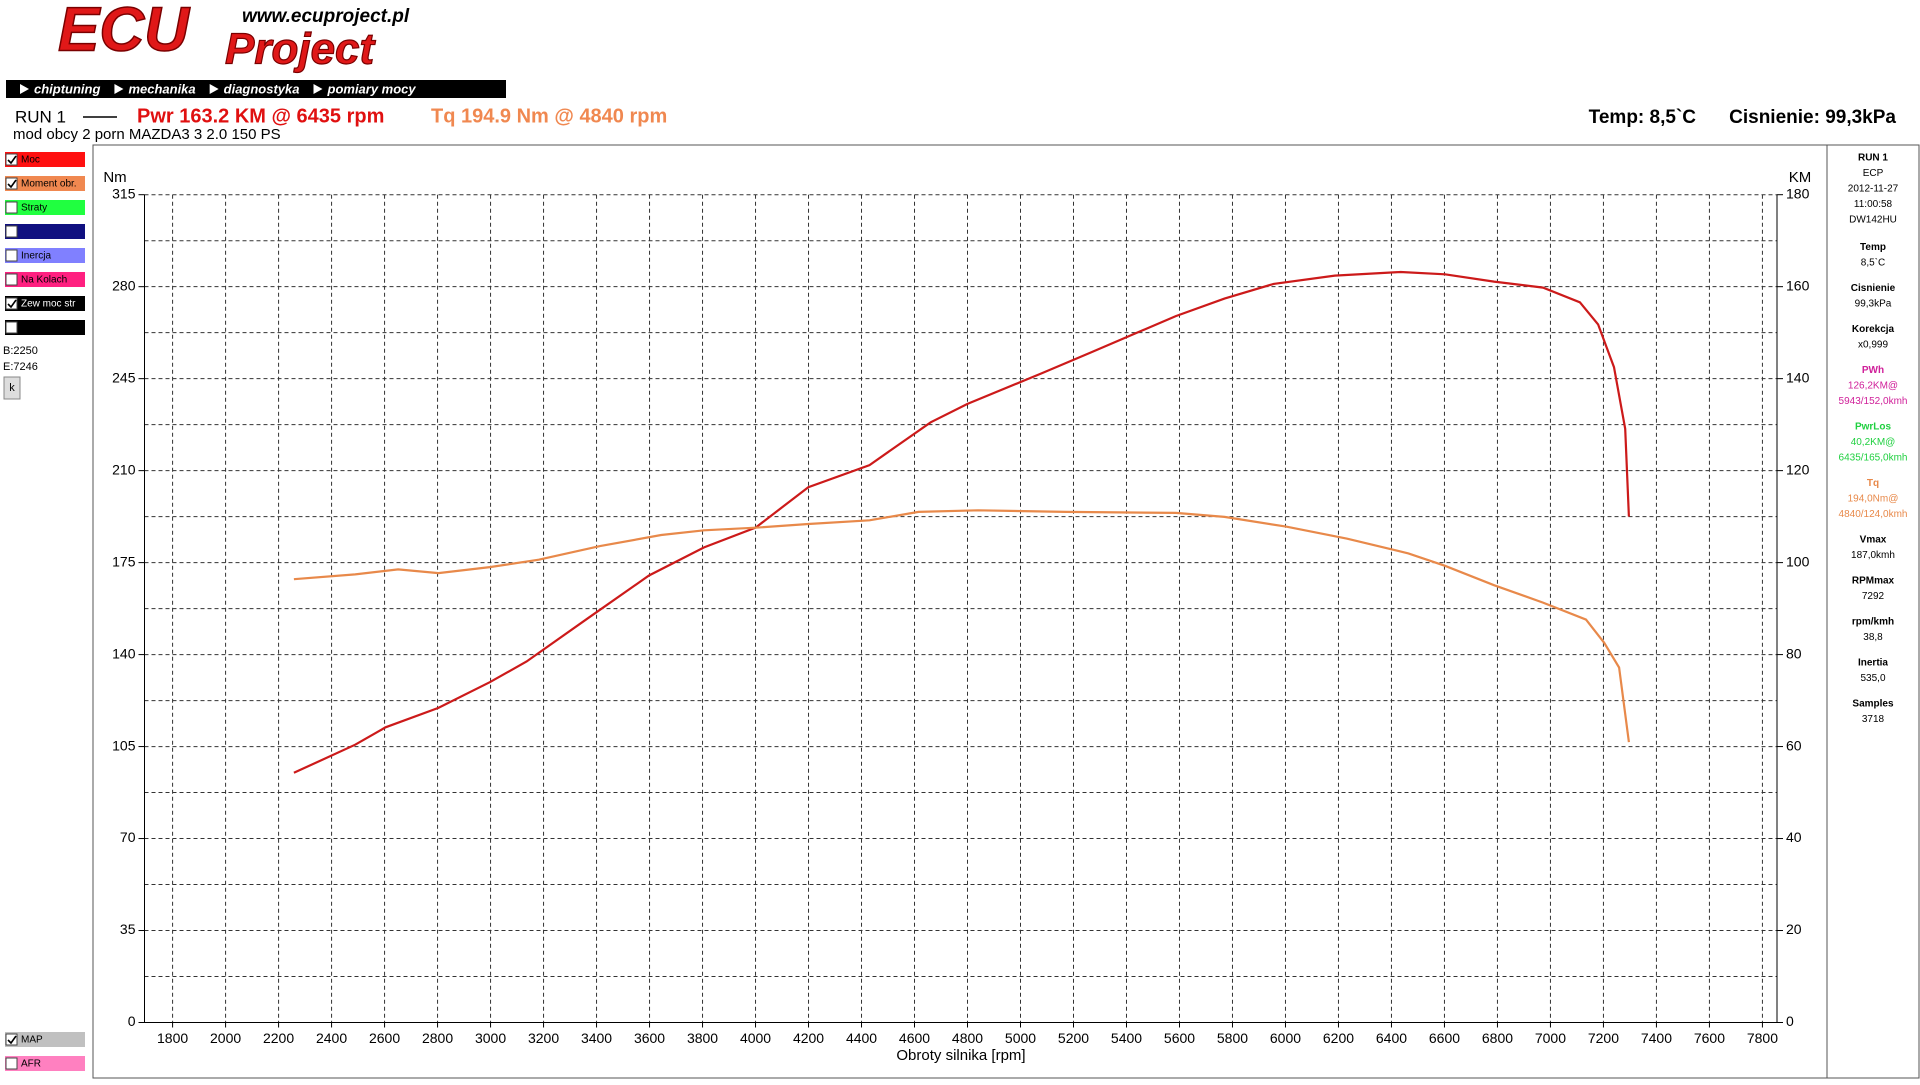 This screenshot has width=1920, height=1085. I want to click on x-tick-label: 4600, so click(914, 1038).